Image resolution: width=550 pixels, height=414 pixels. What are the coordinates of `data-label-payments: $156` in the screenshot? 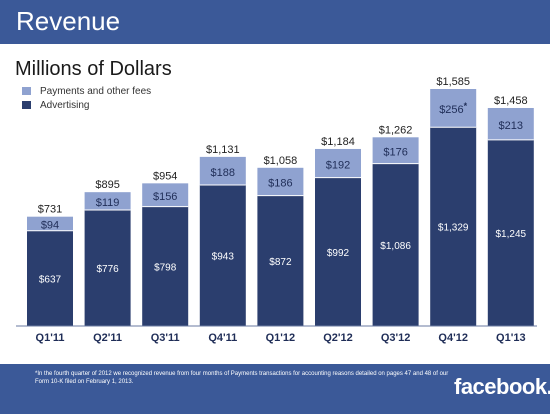 It's located at (165, 197).